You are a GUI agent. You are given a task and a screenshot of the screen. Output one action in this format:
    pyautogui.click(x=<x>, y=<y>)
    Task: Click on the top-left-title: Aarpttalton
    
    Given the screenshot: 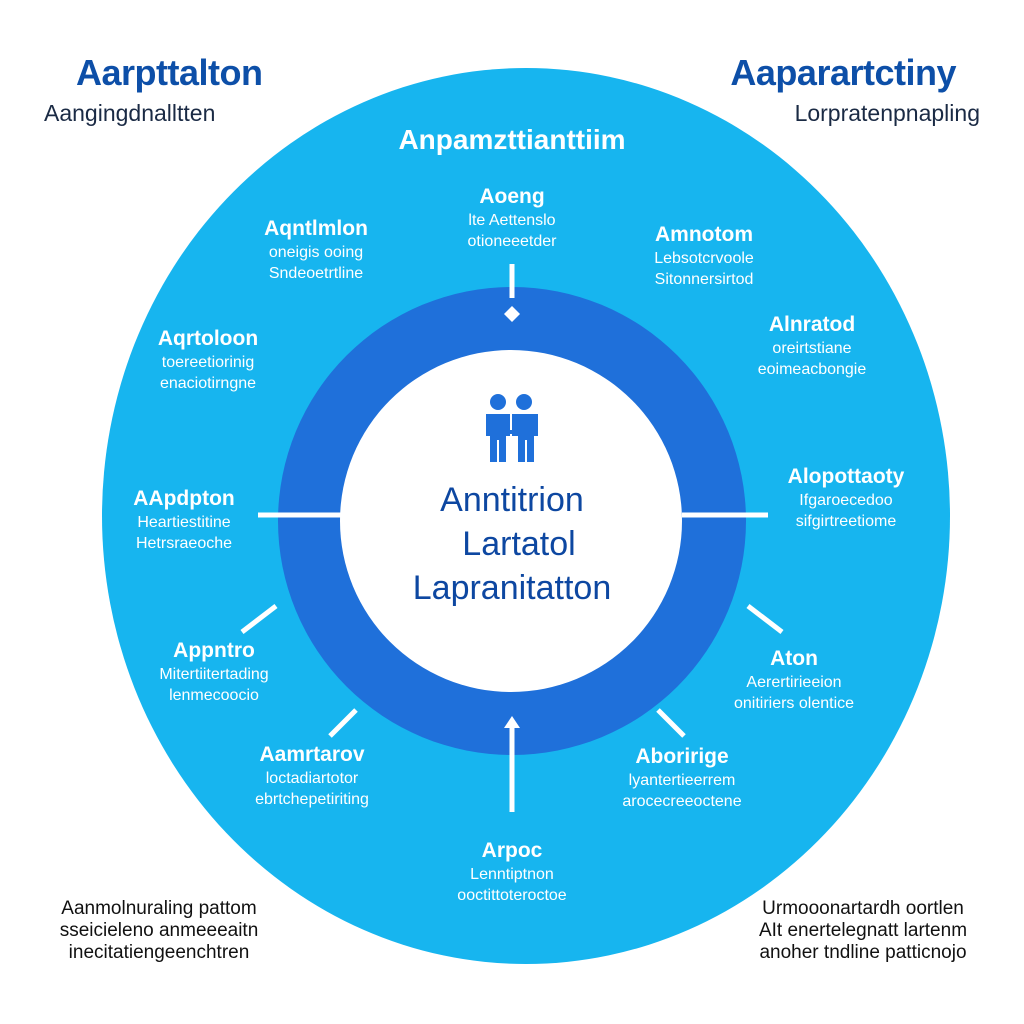 What is the action you would take?
    pyautogui.click(x=169, y=72)
    